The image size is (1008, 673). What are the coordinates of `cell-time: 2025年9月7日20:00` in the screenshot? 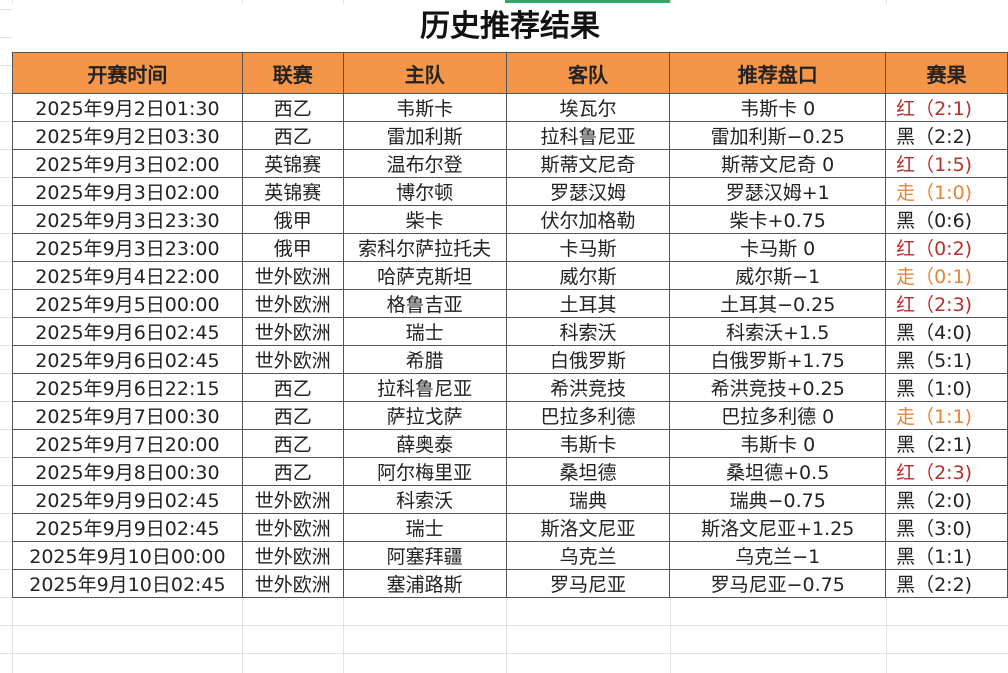 It's located at (127, 443).